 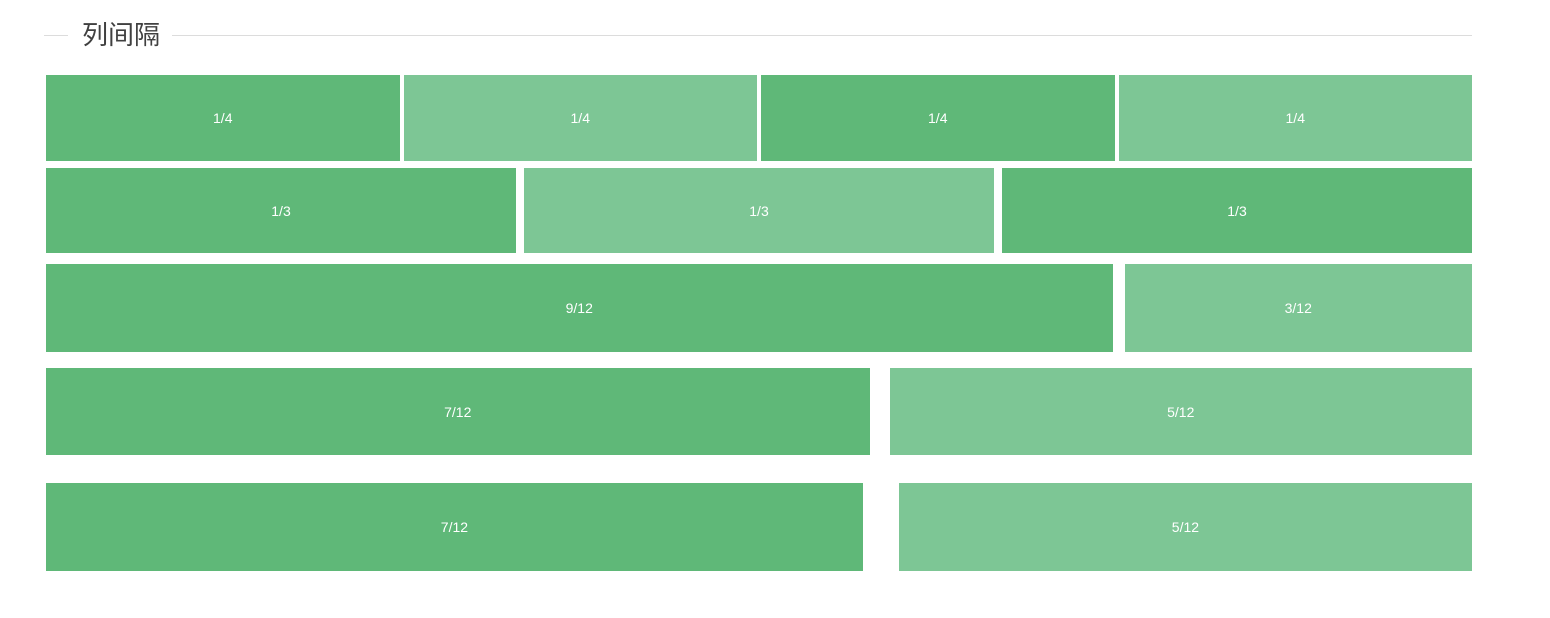 I want to click on grid-row: 1/4 1/4 1/4 1/4, so click(x=759, y=118).